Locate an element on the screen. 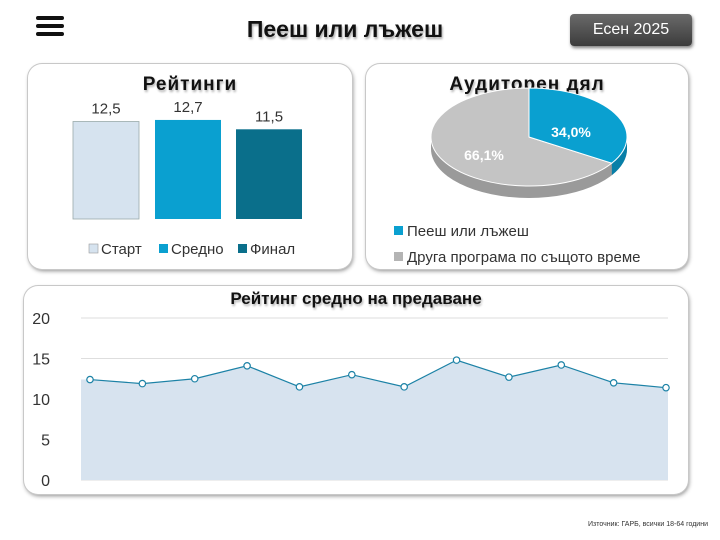 The width and height of the screenshot is (720, 540). bar-value-label-1: 12,7 is located at coordinates (187, 107).